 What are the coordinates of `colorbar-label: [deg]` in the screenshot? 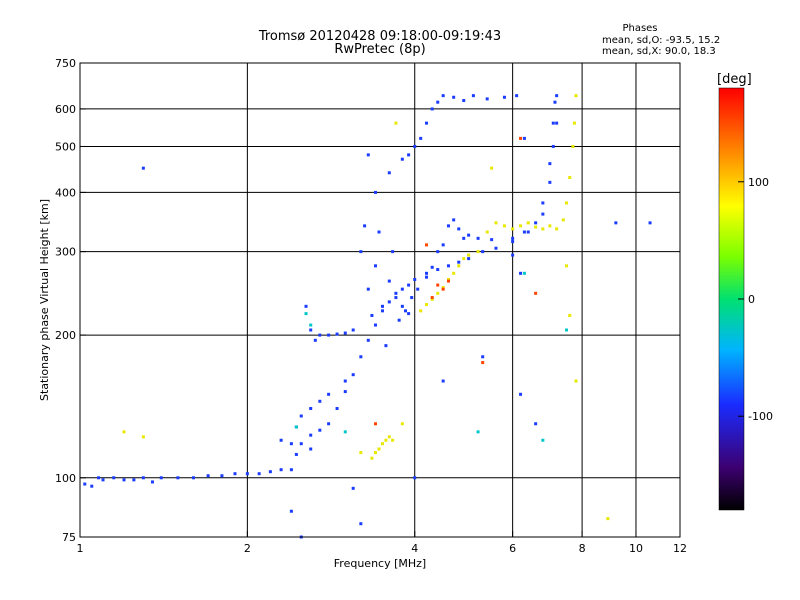 It's located at (734, 79).